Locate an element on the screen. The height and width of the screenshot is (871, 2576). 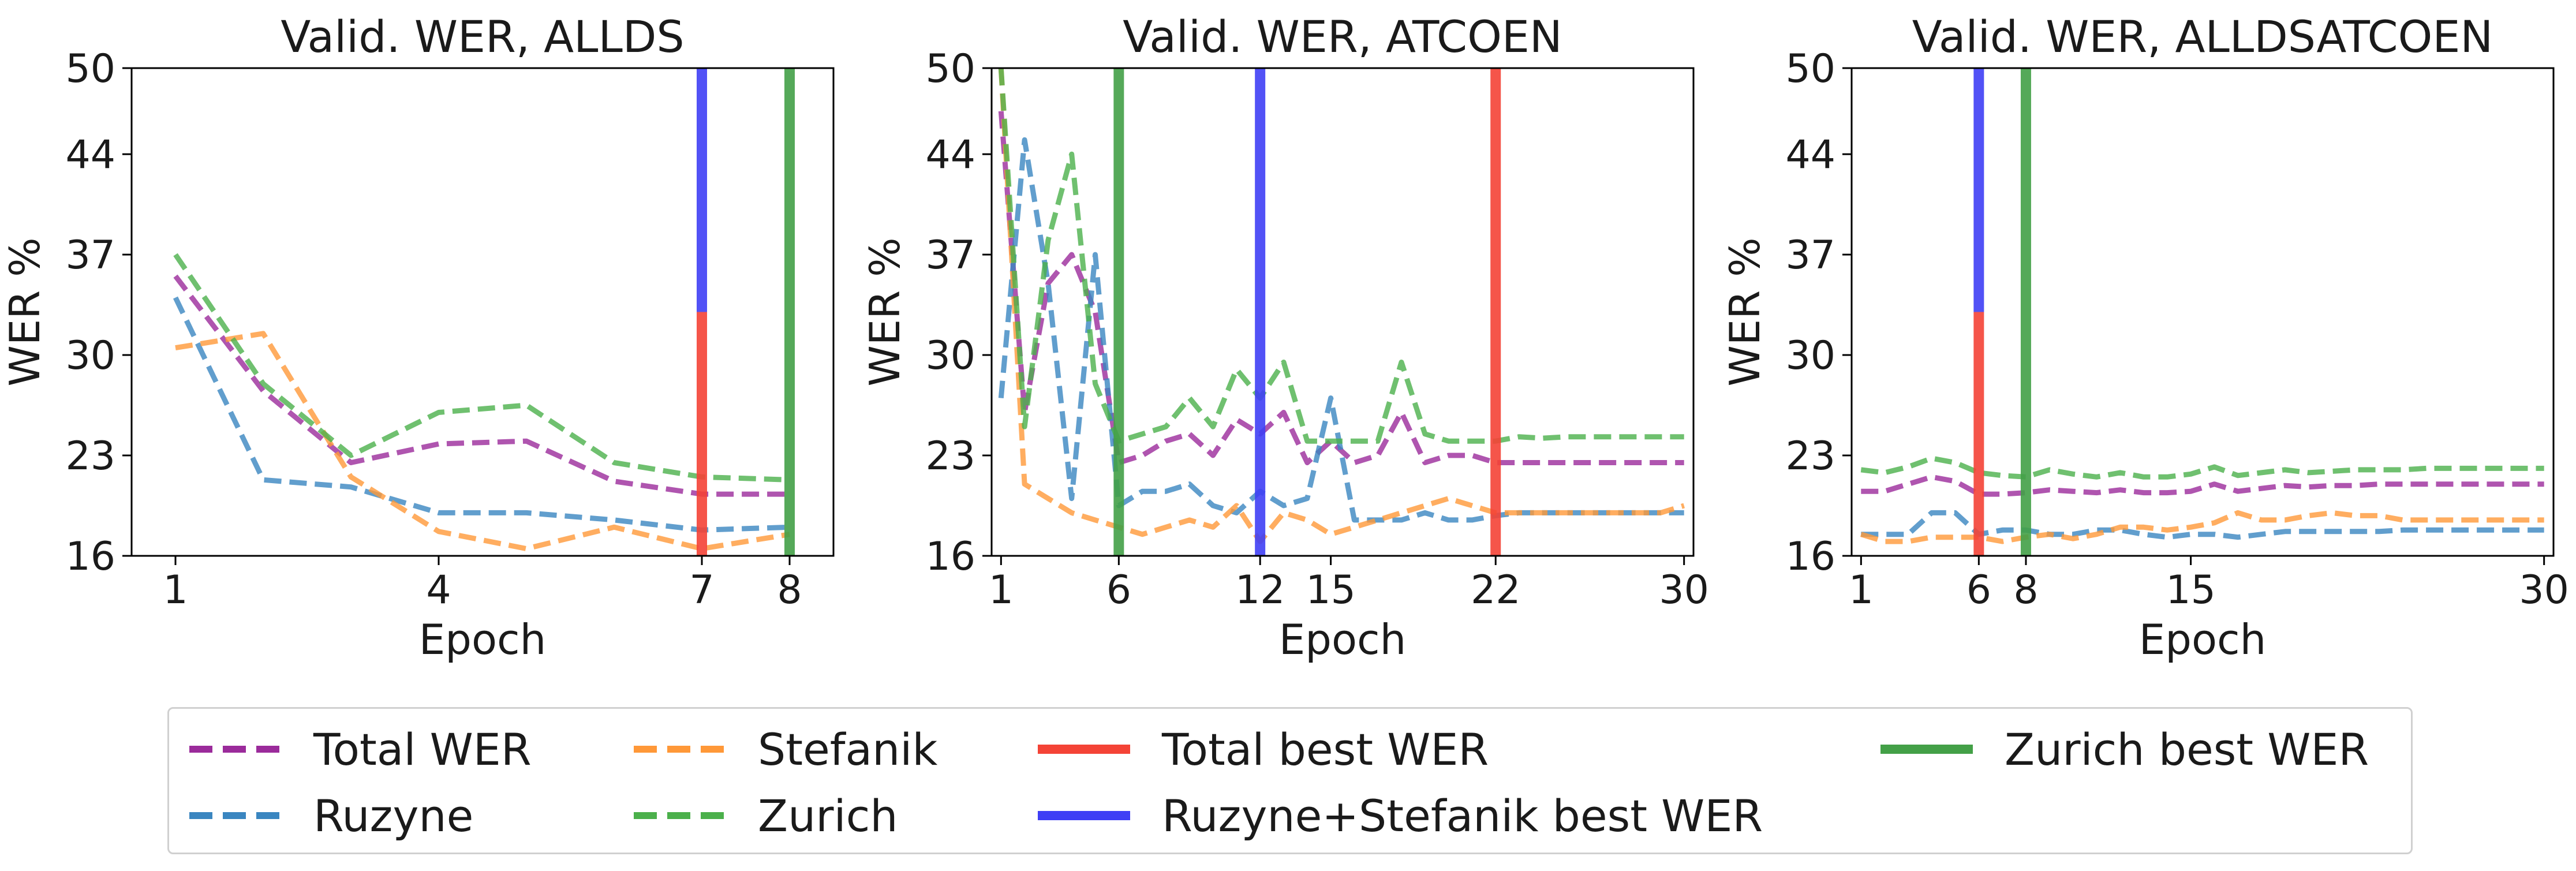
chart-title: Valid. WER, ALLDS is located at coordinates (482, 36).